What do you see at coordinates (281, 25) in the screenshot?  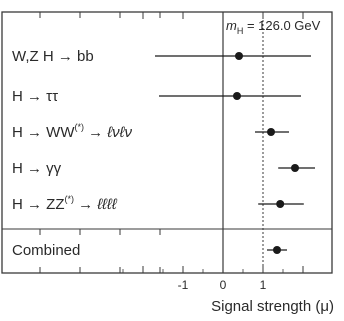 I see `mass-value: = 126.0 GeV` at bounding box center [281, 25].